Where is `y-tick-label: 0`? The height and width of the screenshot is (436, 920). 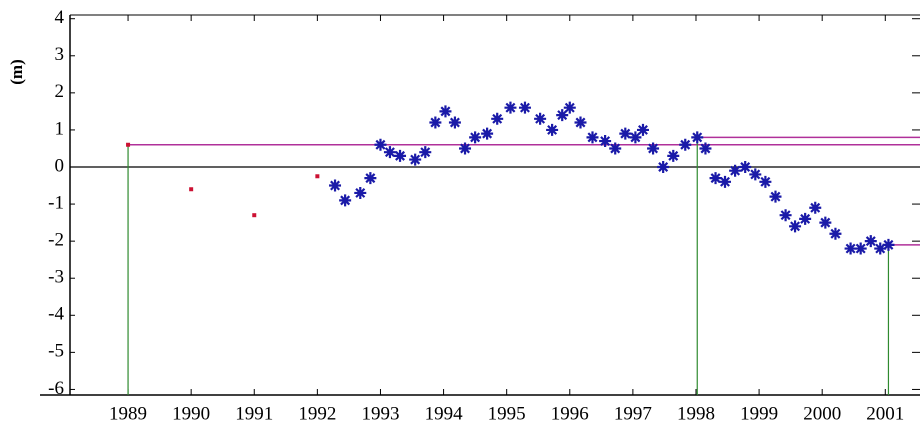 y-tick-label: 0 is located at coordinates (60, 165).